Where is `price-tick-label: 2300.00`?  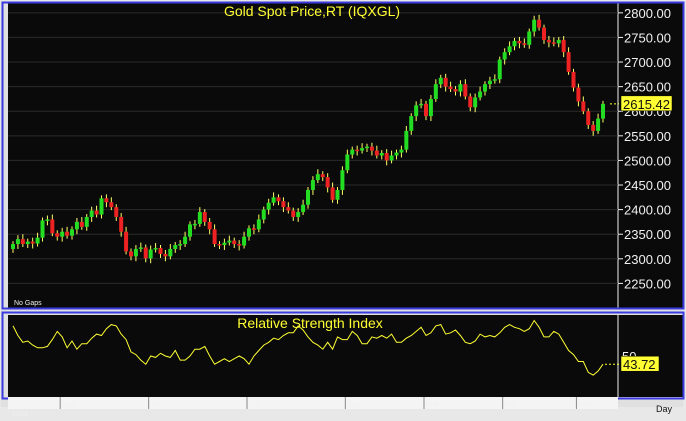 price-tick-label: 2300.00 is located at coordinates (647, 259).